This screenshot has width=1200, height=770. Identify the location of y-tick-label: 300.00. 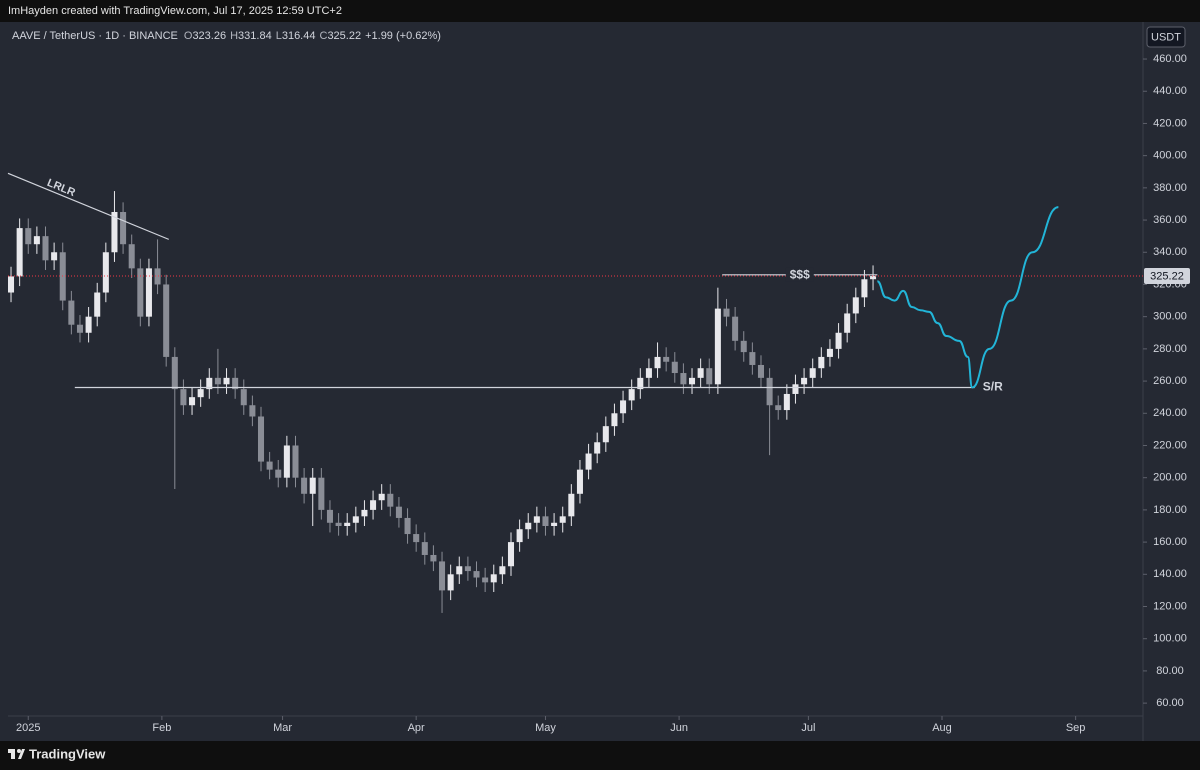
(1170, 317).